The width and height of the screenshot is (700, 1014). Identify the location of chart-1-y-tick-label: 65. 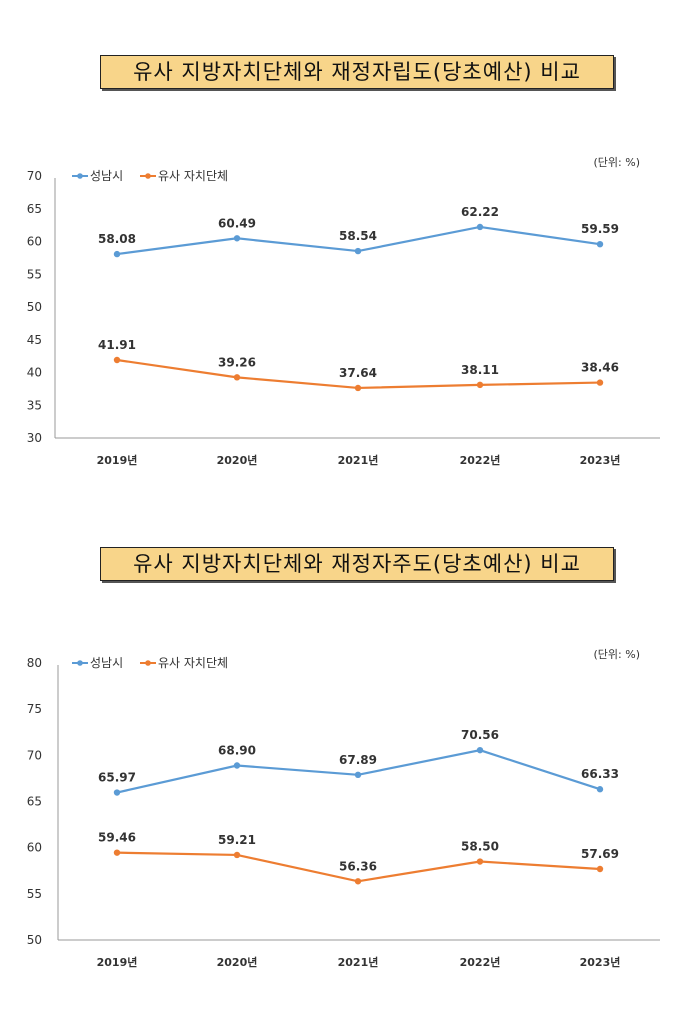
(34, 209).